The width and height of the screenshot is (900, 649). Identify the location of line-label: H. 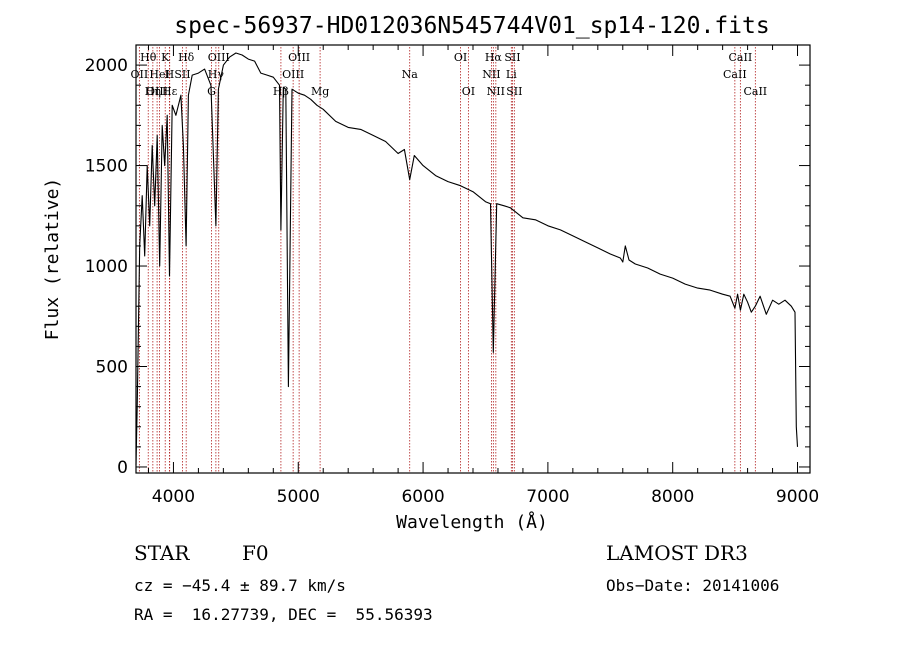
(170, 74).